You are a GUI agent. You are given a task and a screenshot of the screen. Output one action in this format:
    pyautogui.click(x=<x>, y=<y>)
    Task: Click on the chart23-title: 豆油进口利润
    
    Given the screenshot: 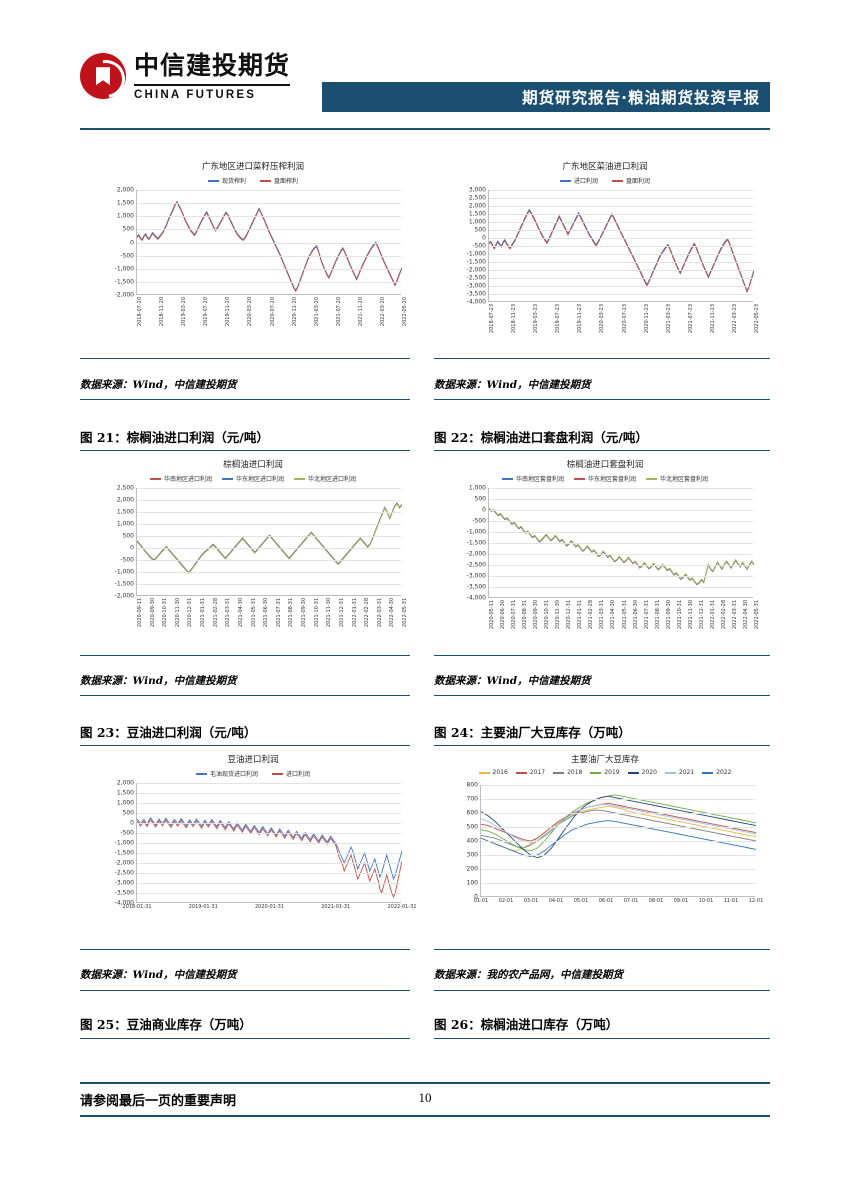 What is the action you would take?
    pyautogui.click(x=253, y=760)
    